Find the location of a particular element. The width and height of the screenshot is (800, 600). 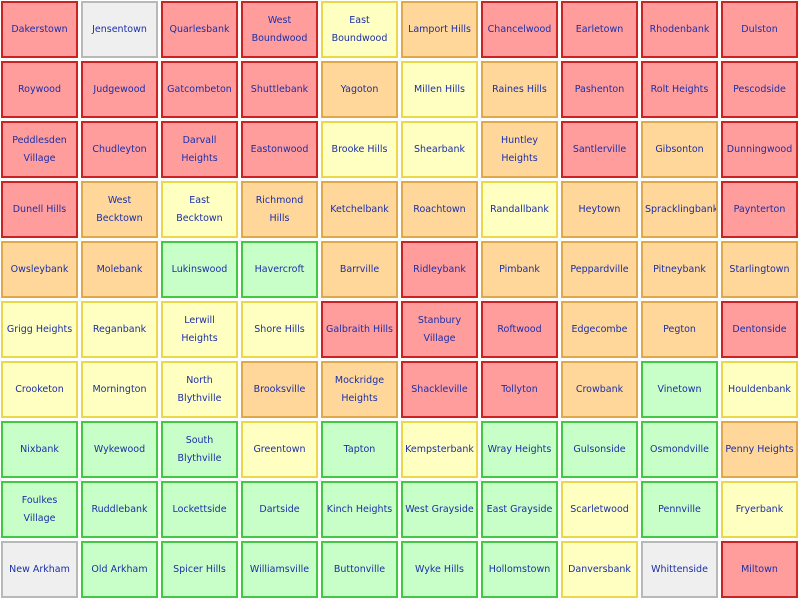

suburb-cell: Peppardville is located at coordinates (599, 269).